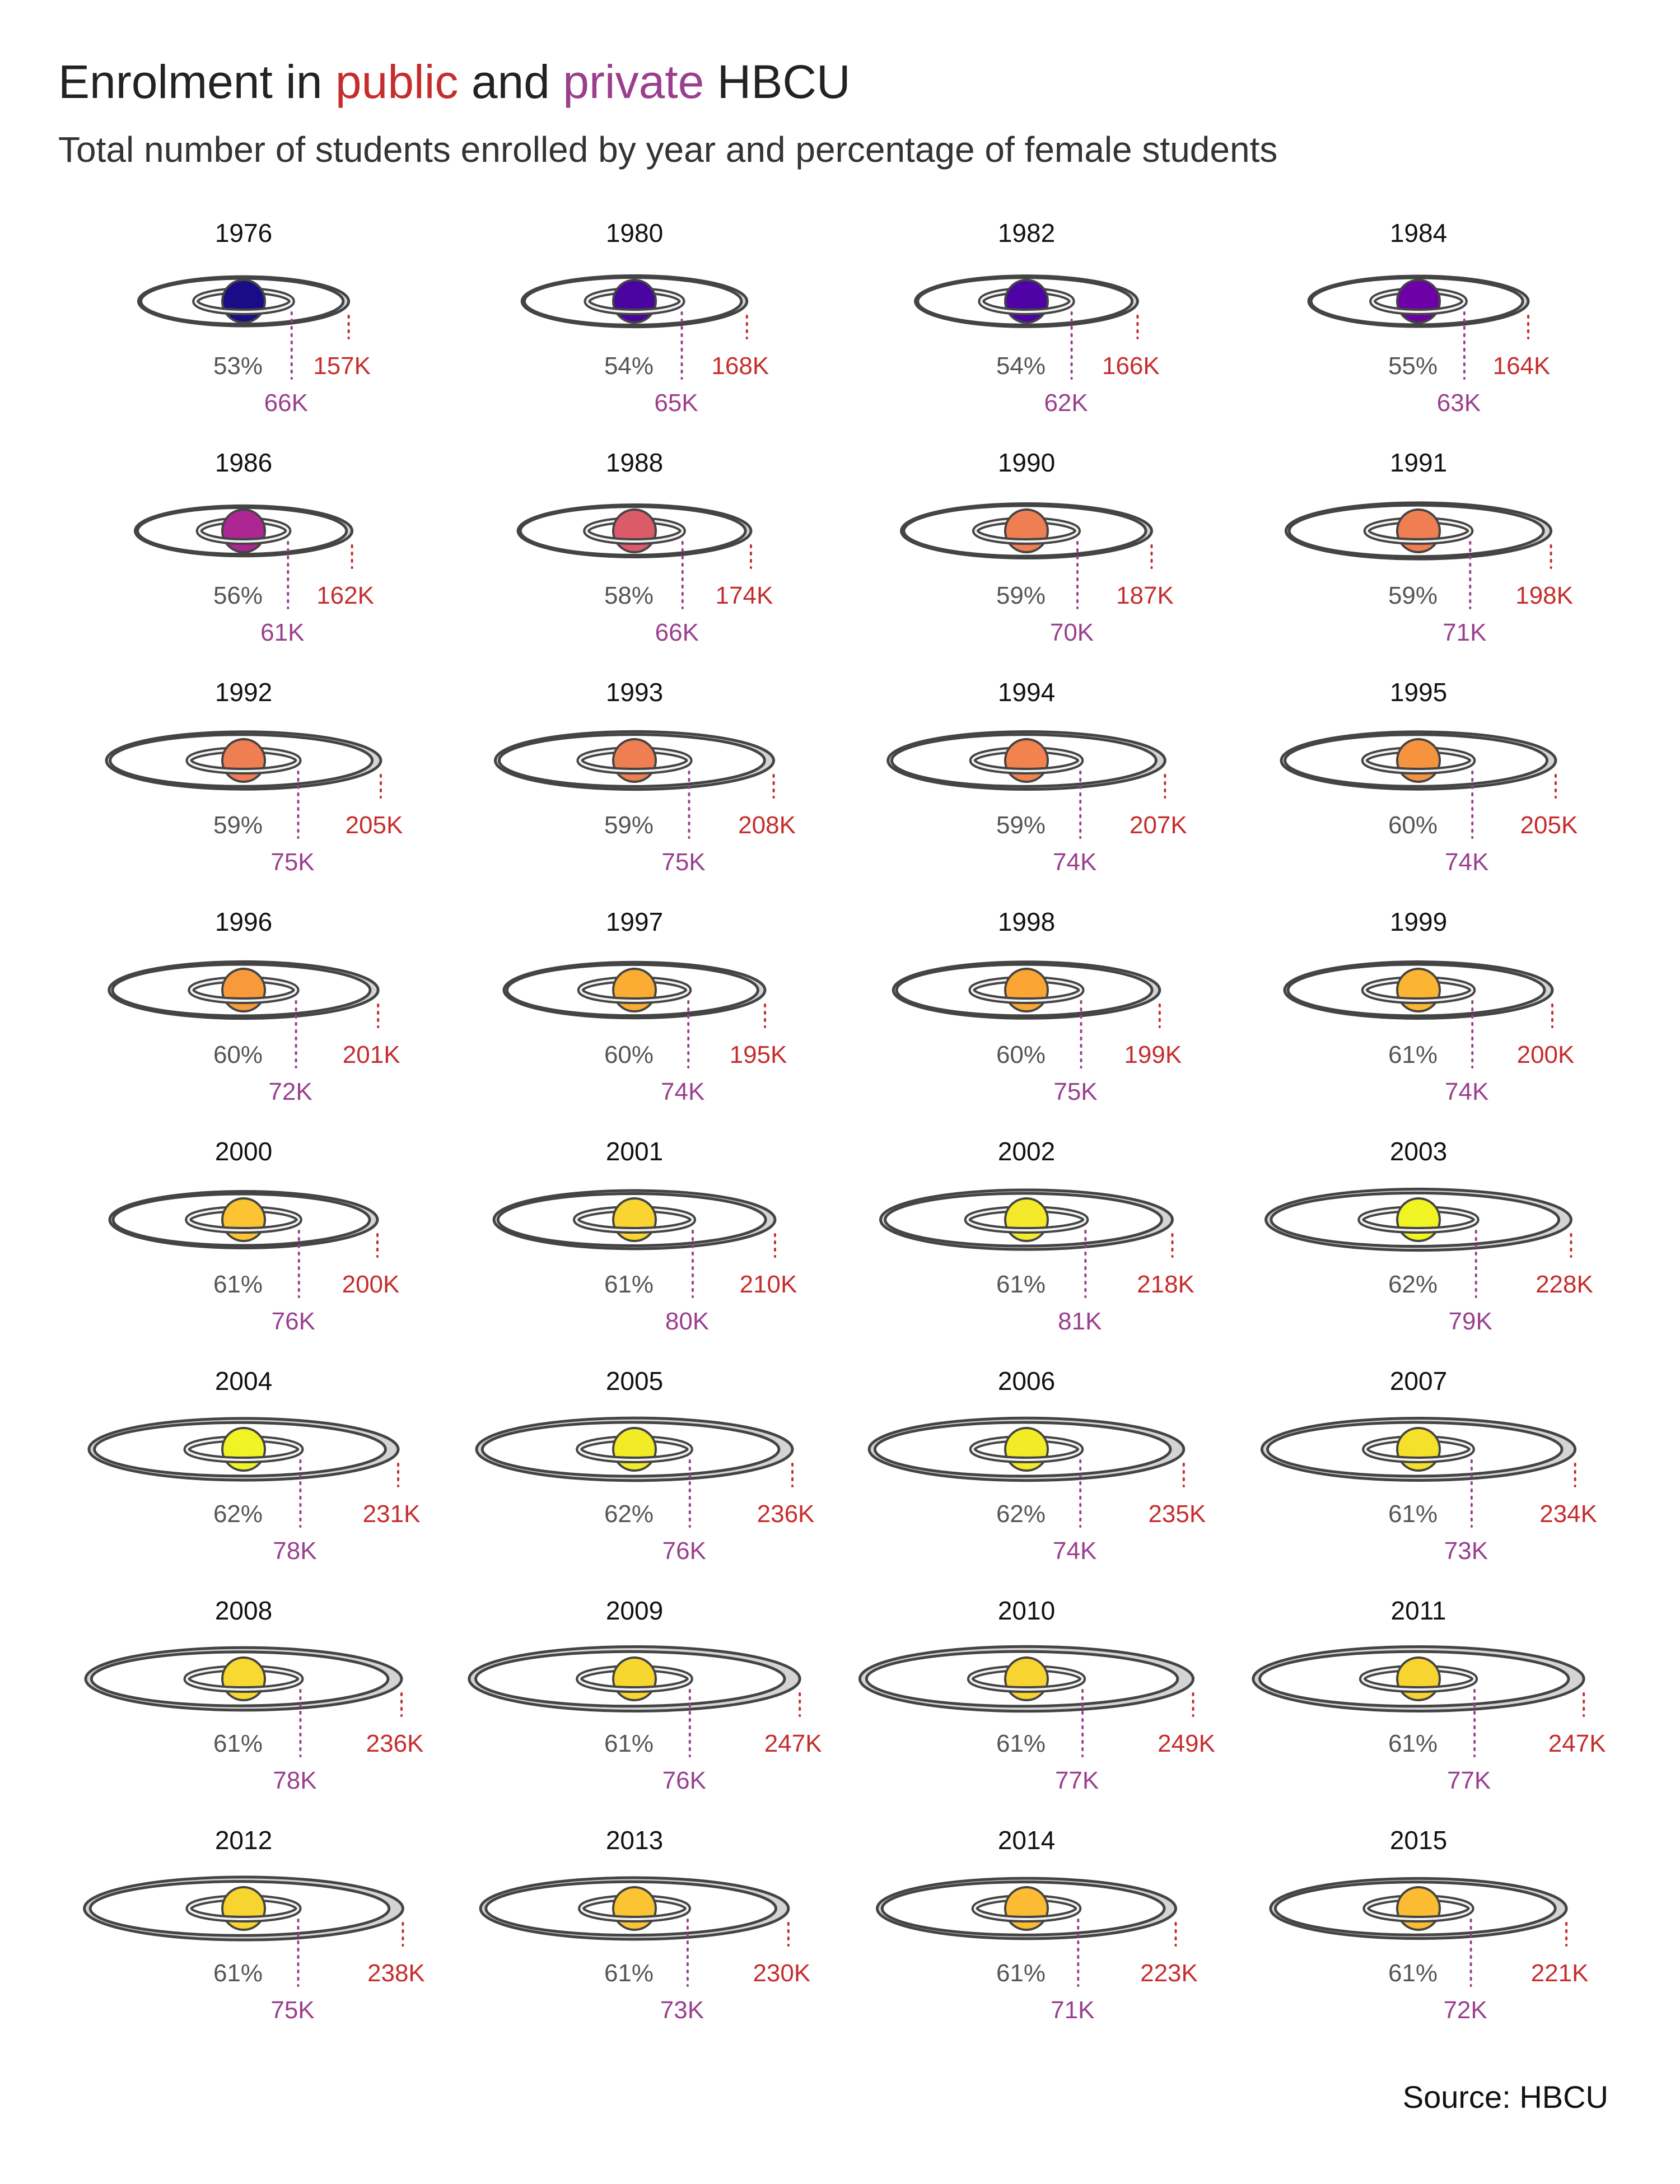 The width and height of the screenshot is (1680, 2184). What do you see at coordinates (244, 1151) in the screenshot?
I see `year-label: 2000` at bounding box center [244, 1151].